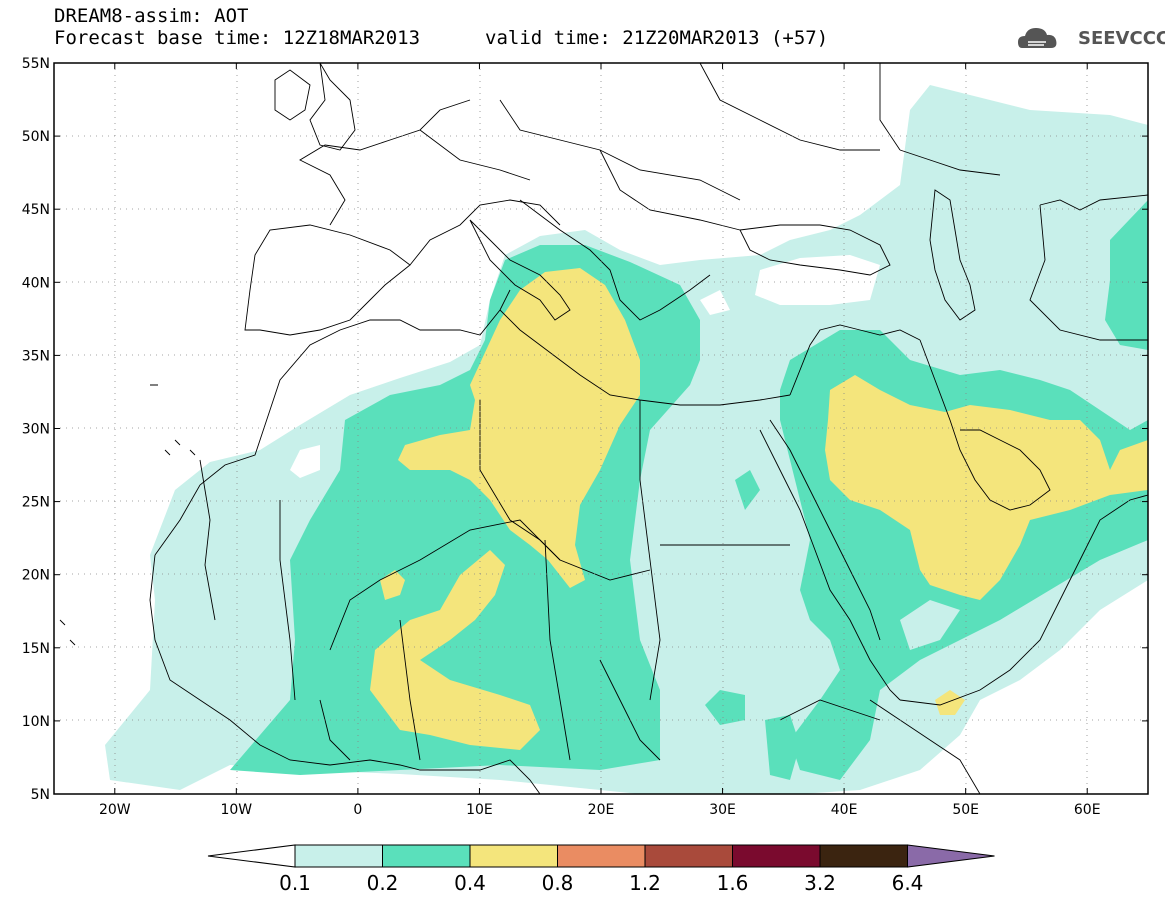  Describe the element at coordinates (722, 810) in the screenshot. I see `lon-tick-label: 30E` at that location.